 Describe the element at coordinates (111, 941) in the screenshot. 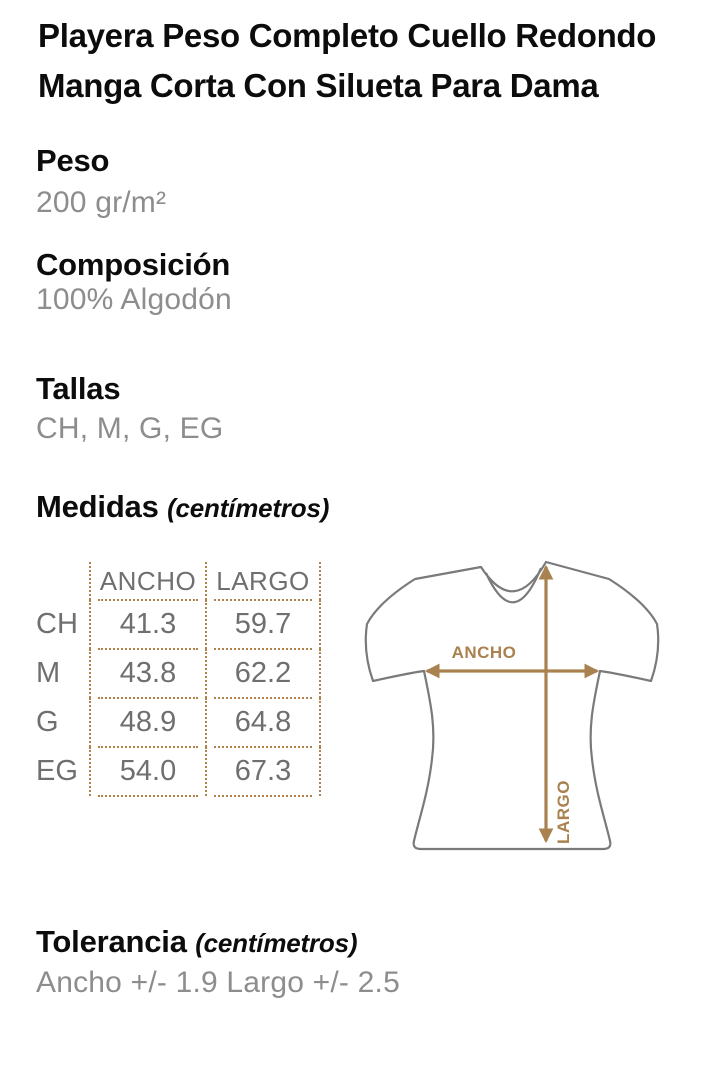

I see `tolerancia-heading-label: Tolerancia` at that location.